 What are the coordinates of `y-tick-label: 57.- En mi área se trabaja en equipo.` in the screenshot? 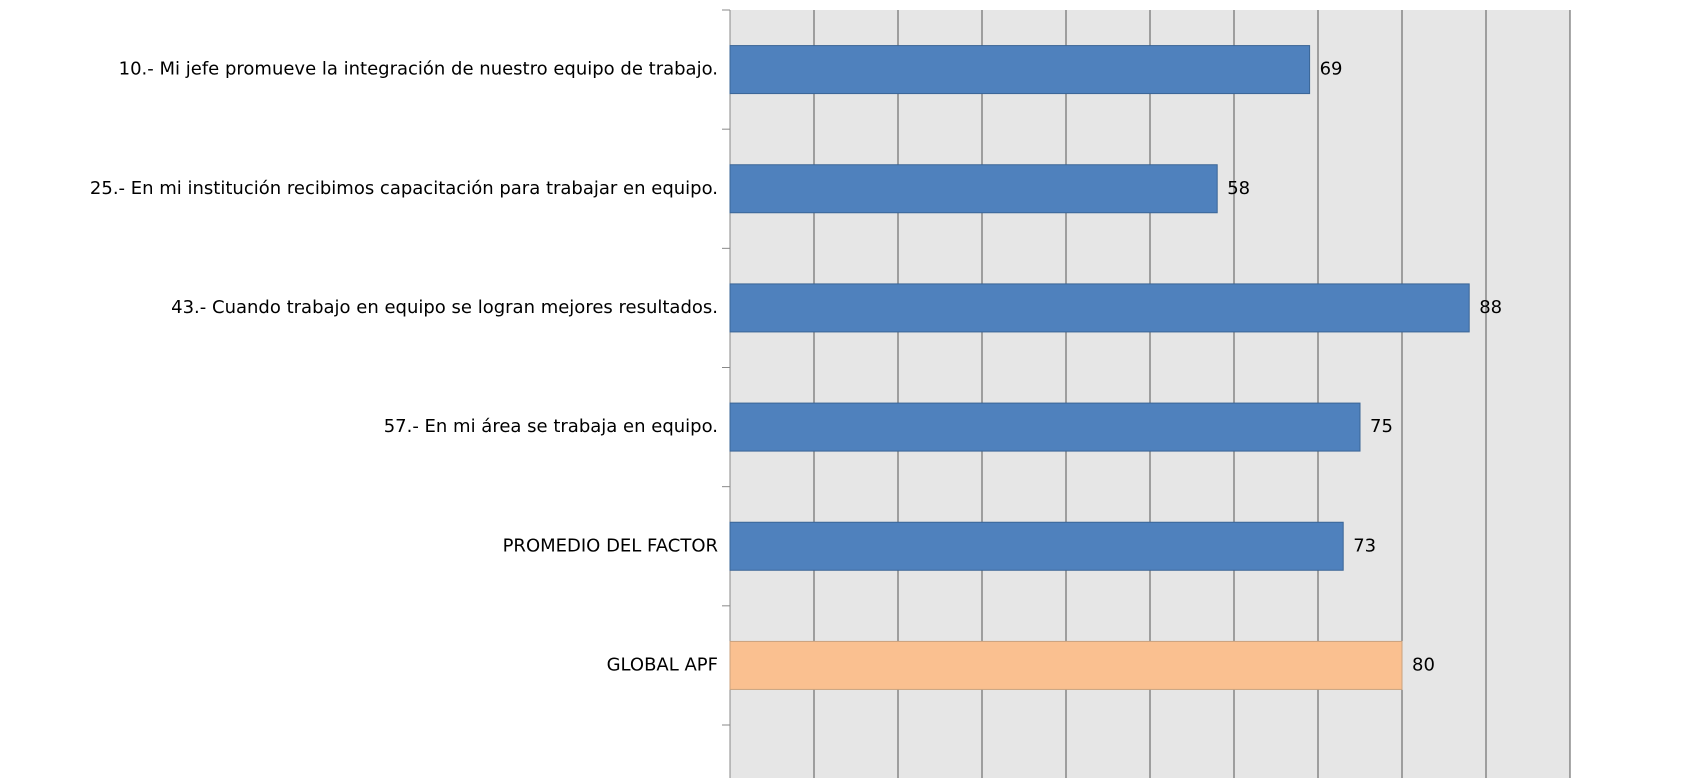 It's located at (551, 426).